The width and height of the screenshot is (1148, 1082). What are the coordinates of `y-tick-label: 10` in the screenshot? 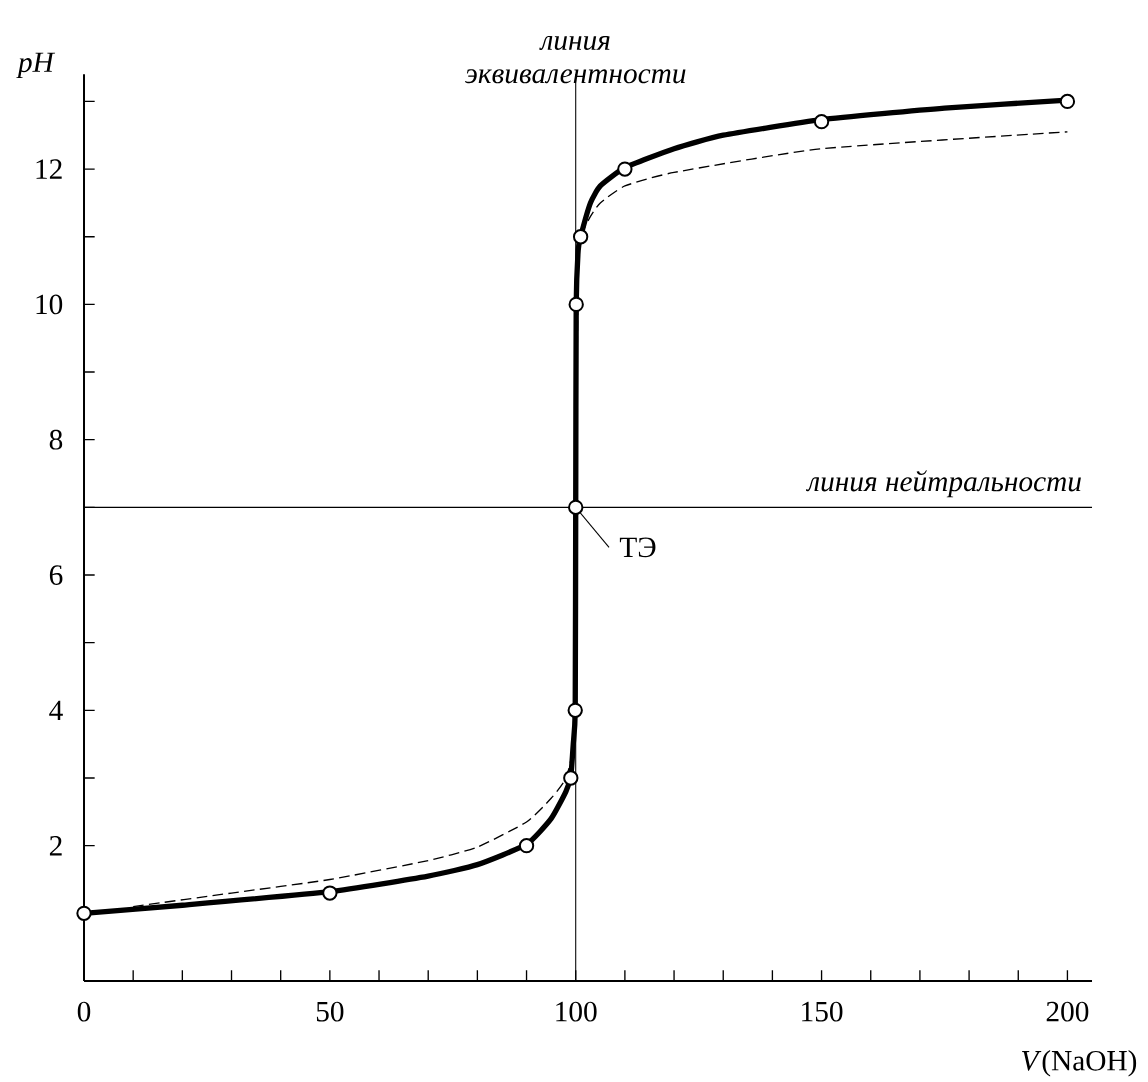 It's located at (49, 304).